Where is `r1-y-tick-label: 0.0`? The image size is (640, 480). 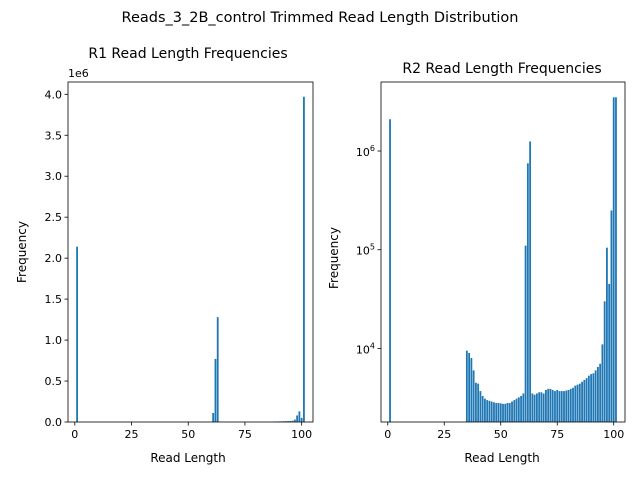
r1-y-tick-label: 0.0 is located at coordinates (54, 422).